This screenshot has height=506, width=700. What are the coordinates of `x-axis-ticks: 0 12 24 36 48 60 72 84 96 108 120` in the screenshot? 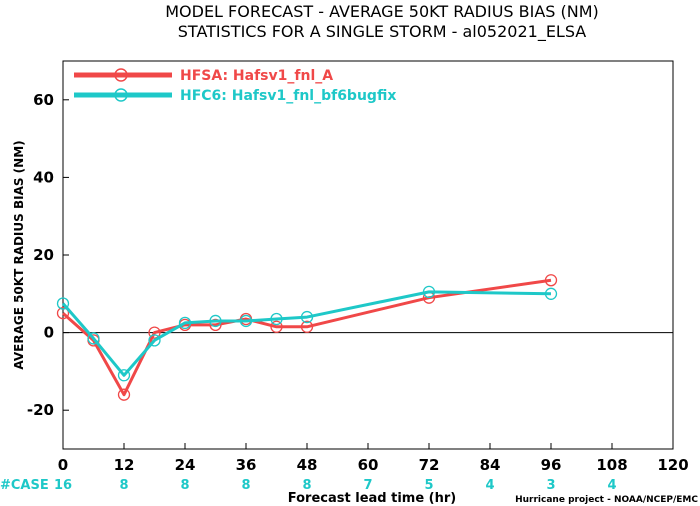 It's located at (373, 458).